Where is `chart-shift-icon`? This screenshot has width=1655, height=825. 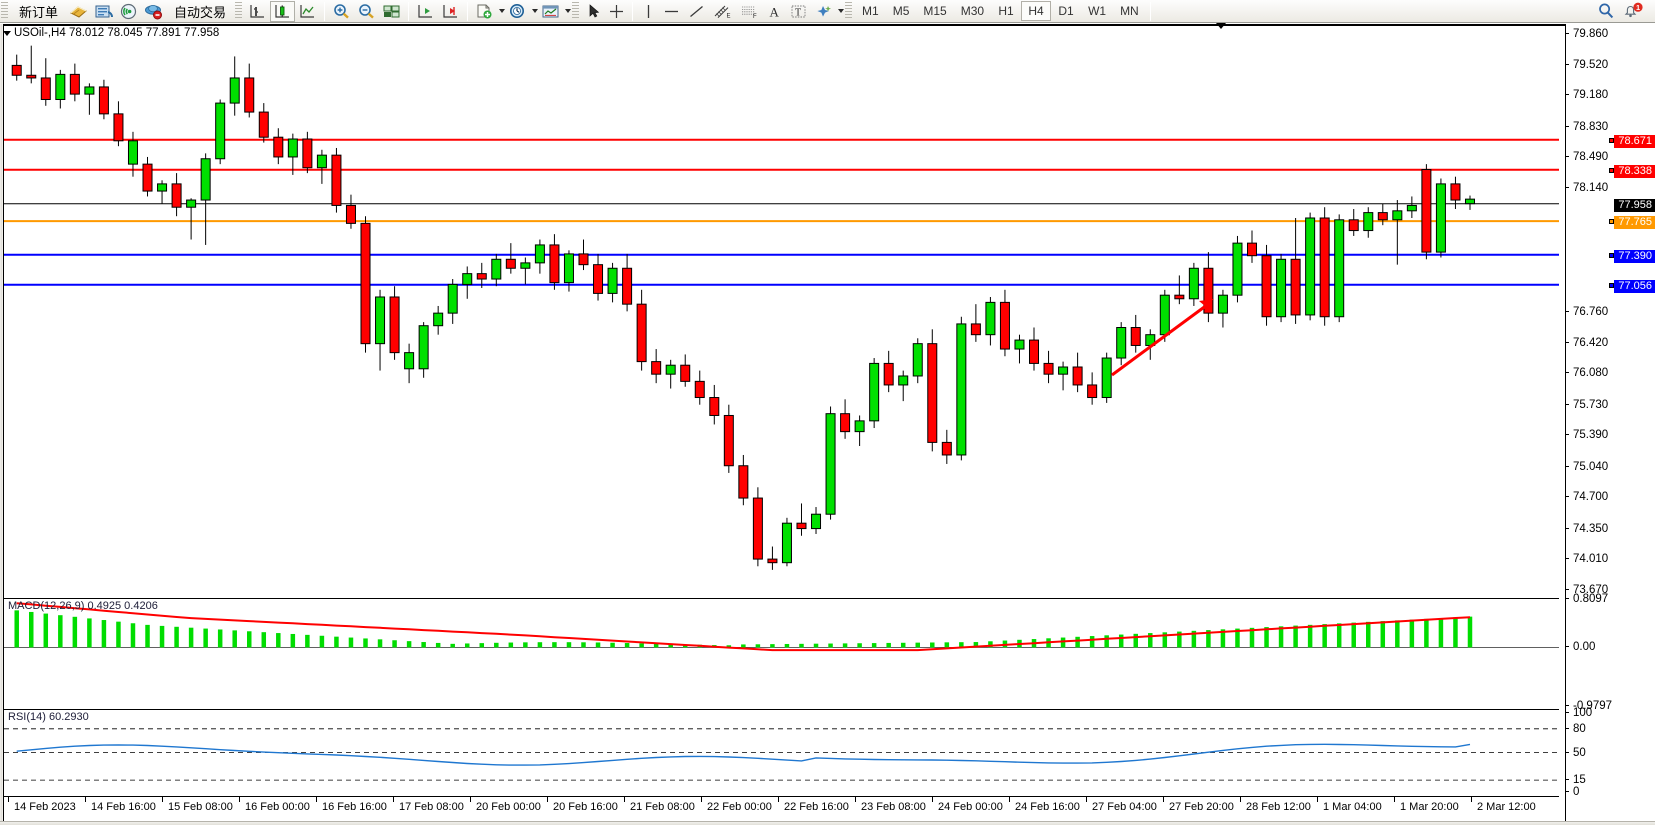 chart-shift-icon is located at coordinates (425, 11).